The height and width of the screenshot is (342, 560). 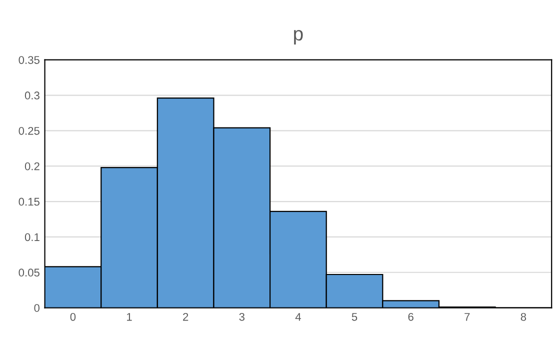 I want to click on x-tick-label: 8, so click(x=523, y=316).